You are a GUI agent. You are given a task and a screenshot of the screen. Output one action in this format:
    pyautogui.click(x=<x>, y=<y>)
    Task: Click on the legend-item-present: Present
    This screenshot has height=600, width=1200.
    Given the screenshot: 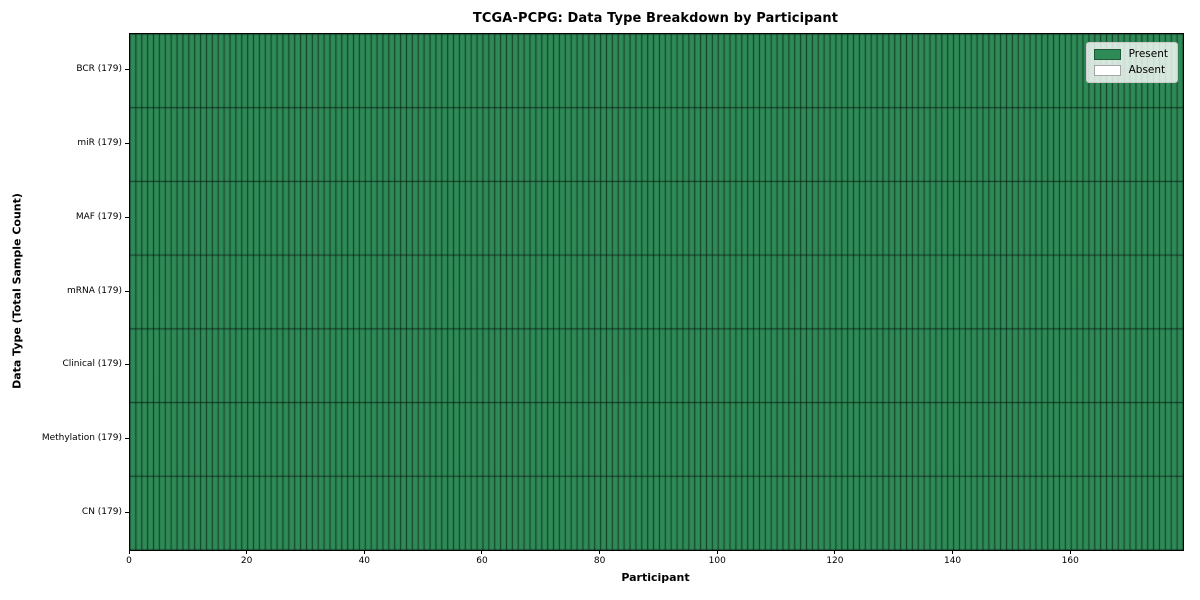 What is the action you would take?
    pyautogui.click(x=1130, y=54)
    